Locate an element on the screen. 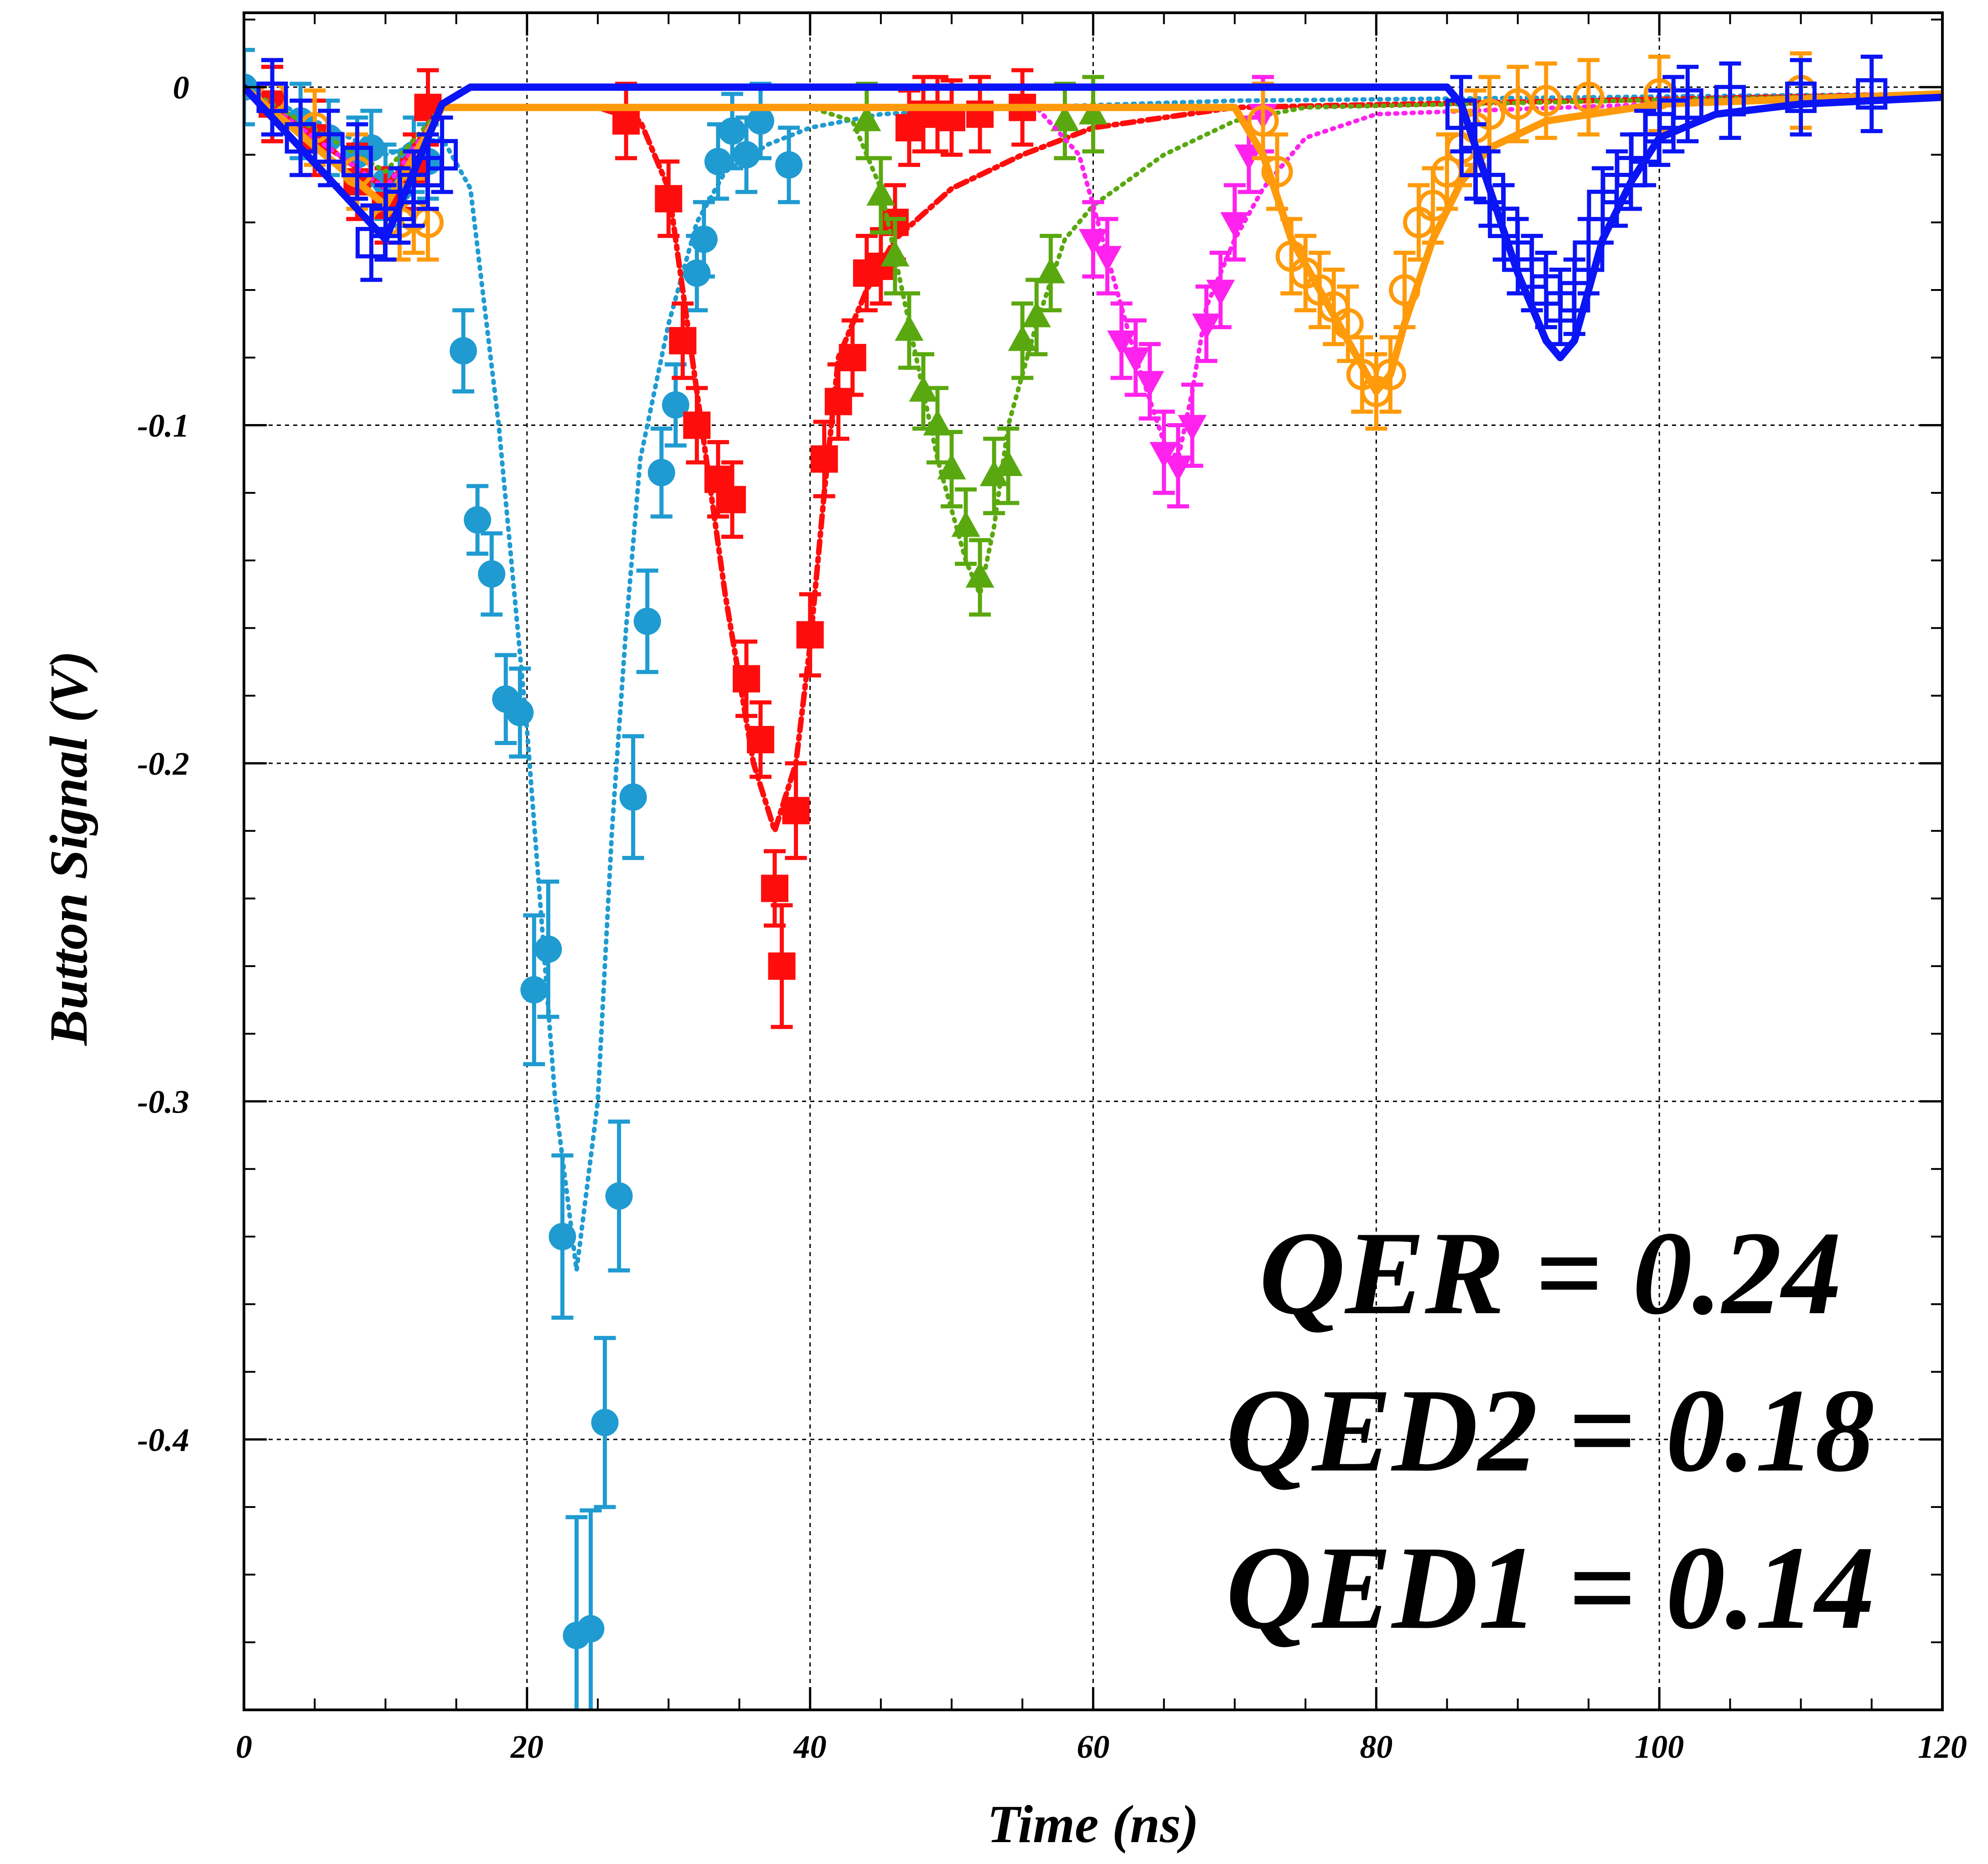 Image resolution: width=1988 pixels, height=1864 pixels. annotations: QER = 0.24 QED2 = 0.18 QED1 = 0.14 is located at coordinates (1550, 1430).